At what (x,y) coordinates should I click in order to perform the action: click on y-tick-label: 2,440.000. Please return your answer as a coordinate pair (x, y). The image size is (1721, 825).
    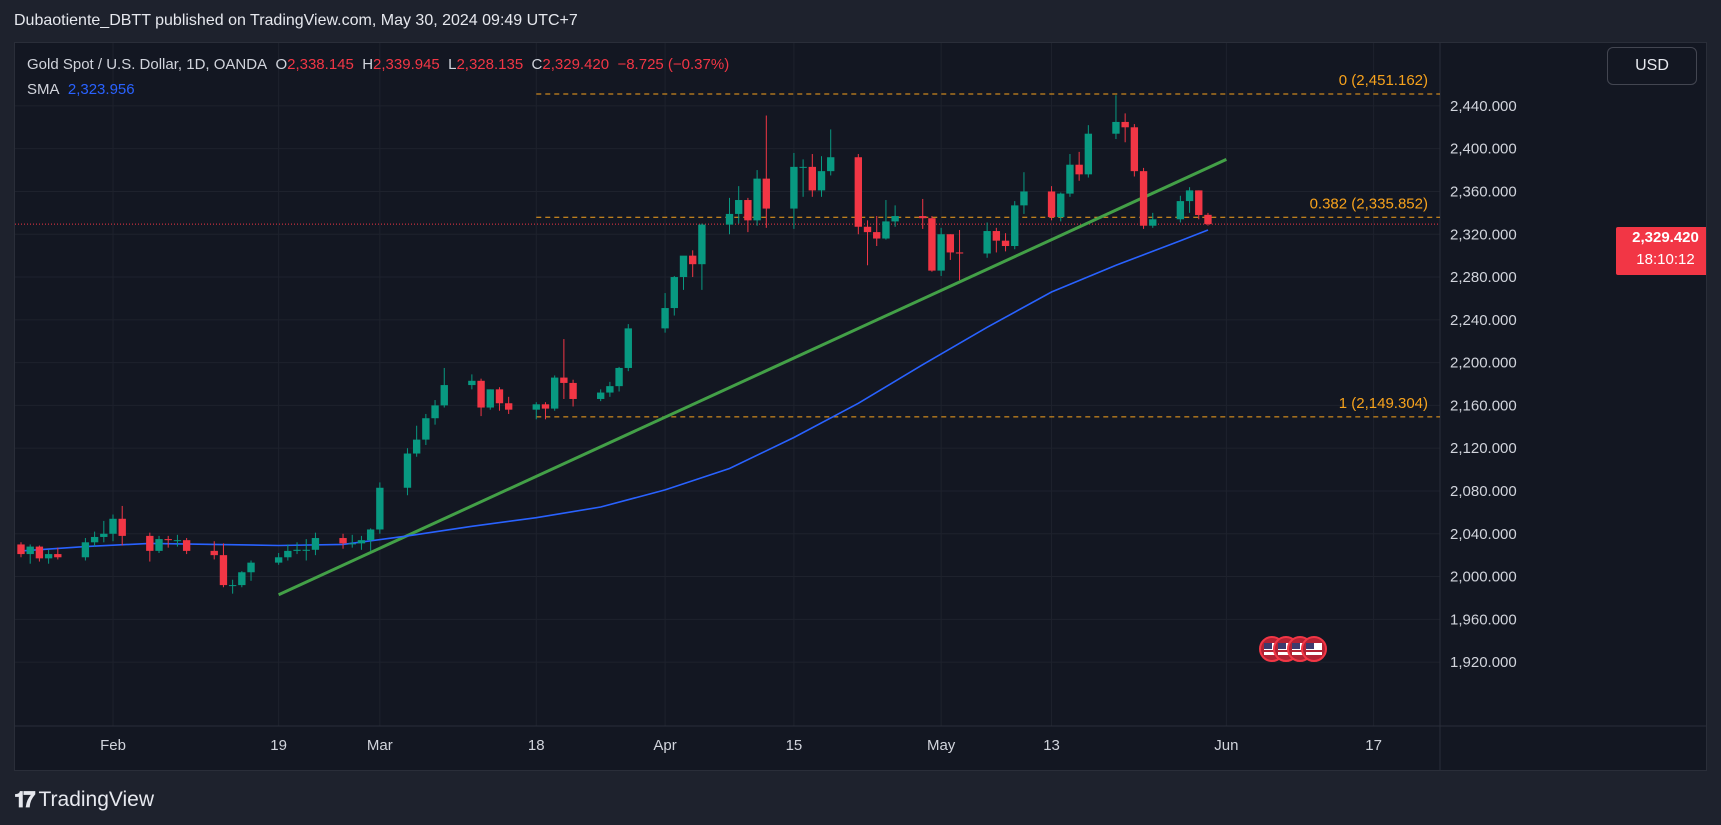
    Looking at the image, I should click on (1483, 106).